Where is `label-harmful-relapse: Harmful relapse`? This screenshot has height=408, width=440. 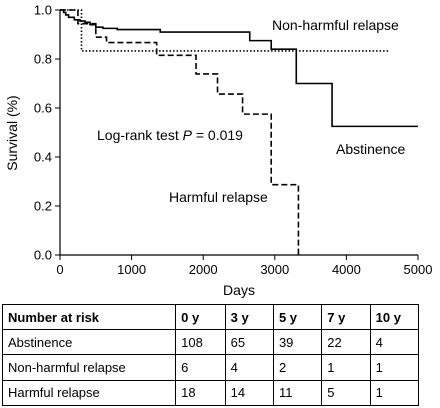
label-harmful-relapse: Harmful relapse is located at coordinates (218, 197).